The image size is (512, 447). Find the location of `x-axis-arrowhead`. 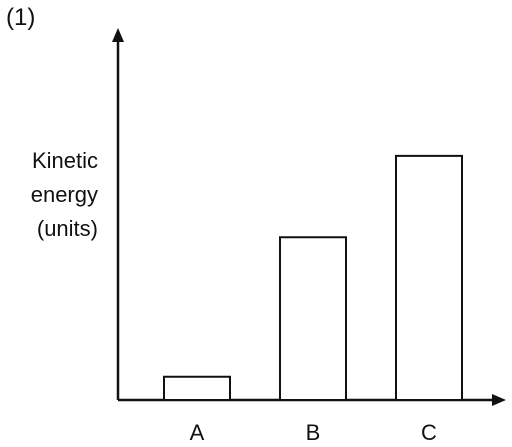

x-axis-arrowhead is located at coordinates (499, 400).